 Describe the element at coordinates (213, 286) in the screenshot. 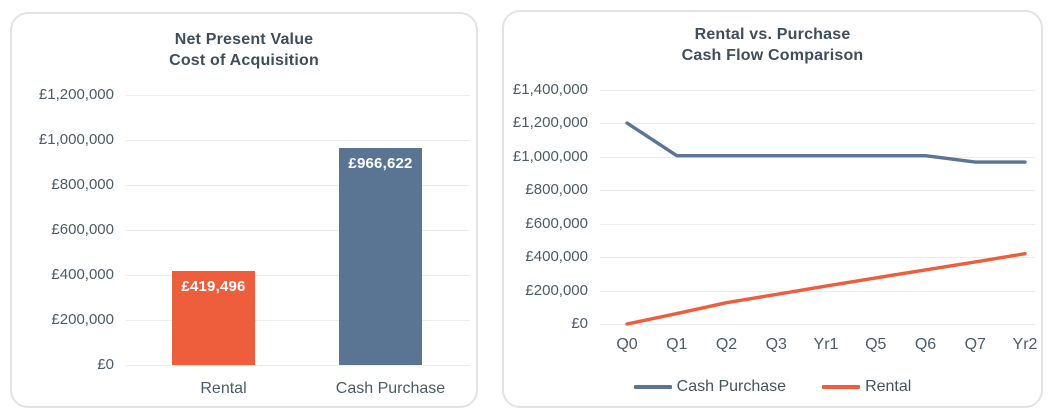

I see `bar-value-label: £419,496` at that location.